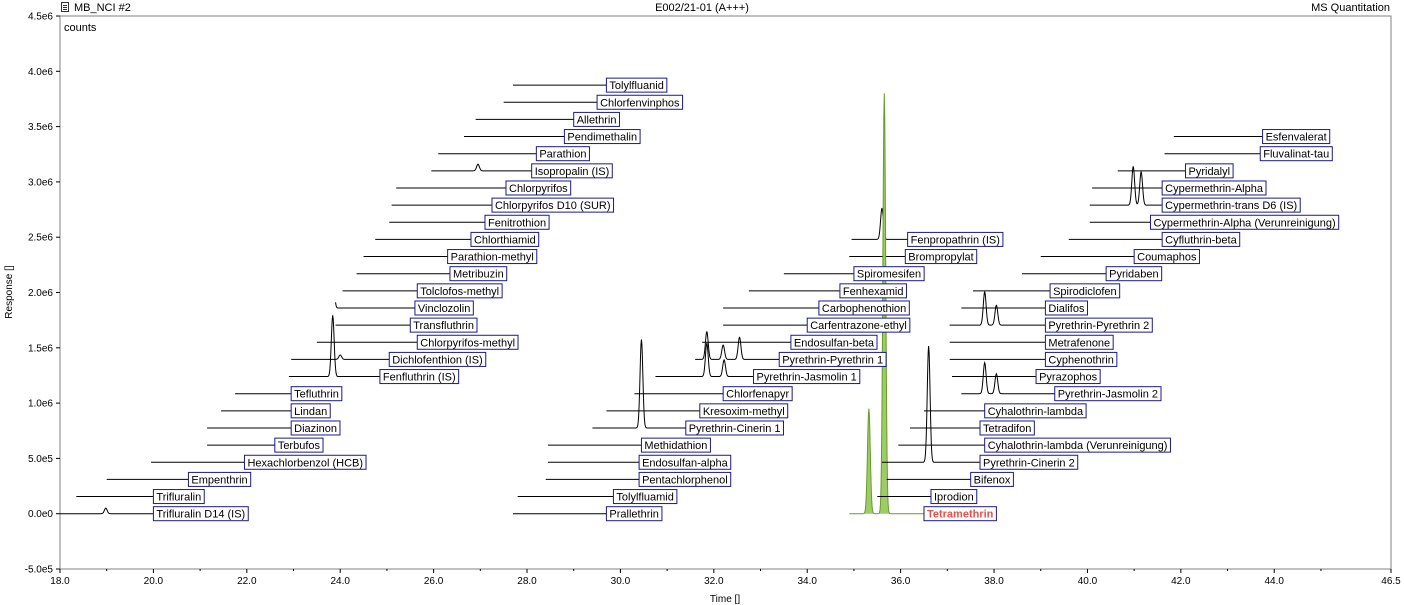 The height and width of the screenshot is (605, 1404). I want to click on peak-label-carfentrazone-ethyl: Carfentrazone-ethyl, so click(858, 325).